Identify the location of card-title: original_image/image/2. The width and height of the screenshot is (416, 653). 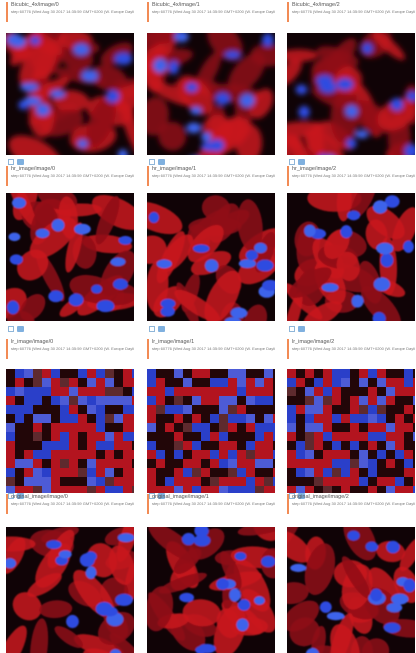
(320, 497).